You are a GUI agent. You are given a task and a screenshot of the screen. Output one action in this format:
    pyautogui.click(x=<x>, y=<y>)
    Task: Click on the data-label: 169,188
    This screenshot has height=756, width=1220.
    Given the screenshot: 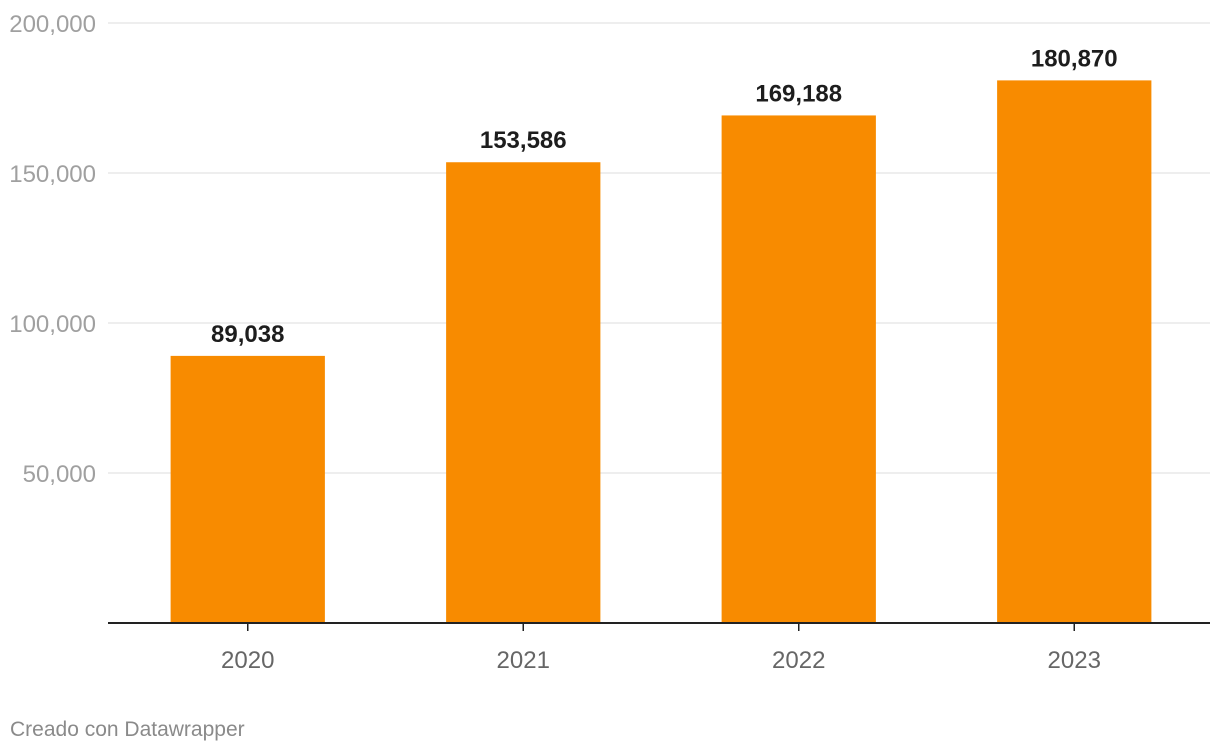 What is the action you would take?
    pyautogui.click(x=798, y=93)
    